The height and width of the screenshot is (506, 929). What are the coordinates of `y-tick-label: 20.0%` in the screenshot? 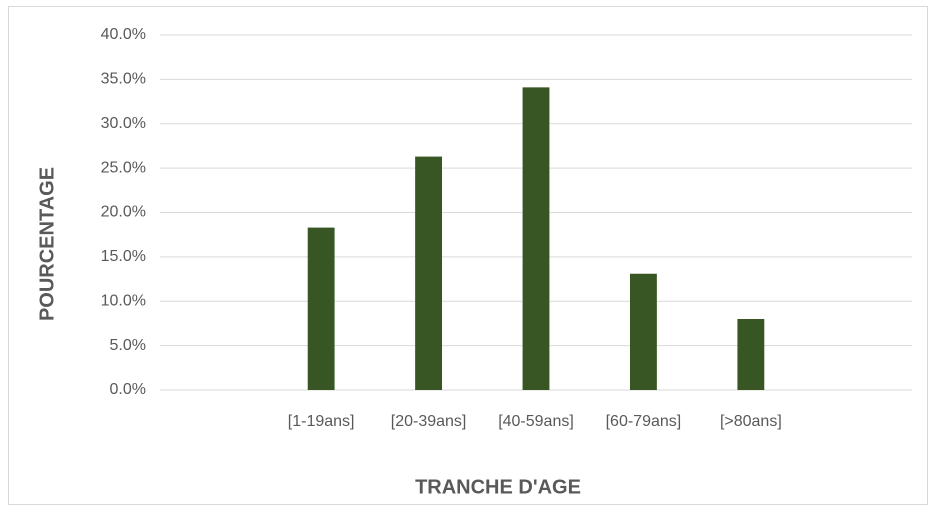 It's located at (123, 212).